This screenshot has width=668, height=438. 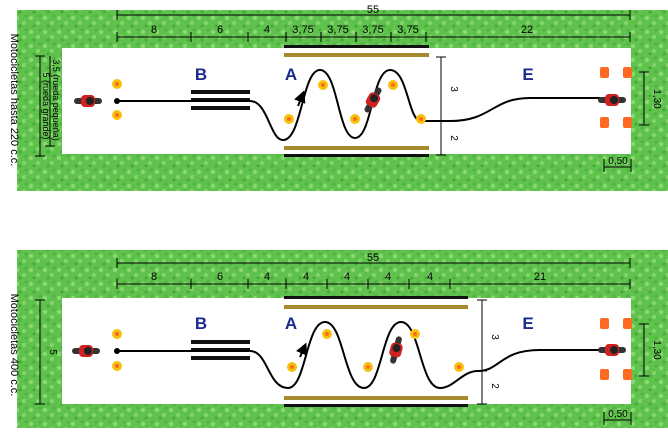 I want to click on bottom-left-dimension: 5, so click(x=46, y=352).